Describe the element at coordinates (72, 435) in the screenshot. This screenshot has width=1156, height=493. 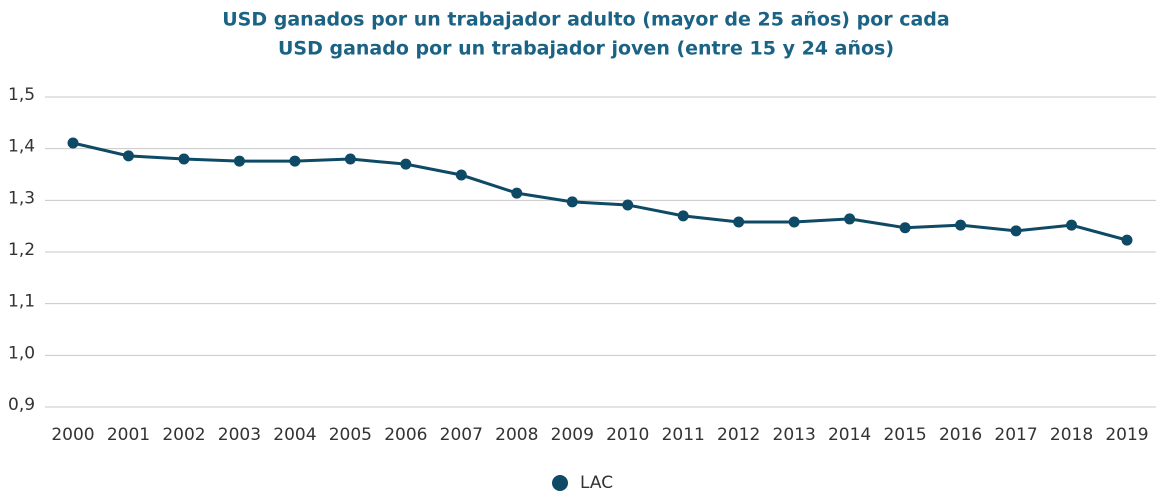
I see `x-tick-label: 2000` at that location.